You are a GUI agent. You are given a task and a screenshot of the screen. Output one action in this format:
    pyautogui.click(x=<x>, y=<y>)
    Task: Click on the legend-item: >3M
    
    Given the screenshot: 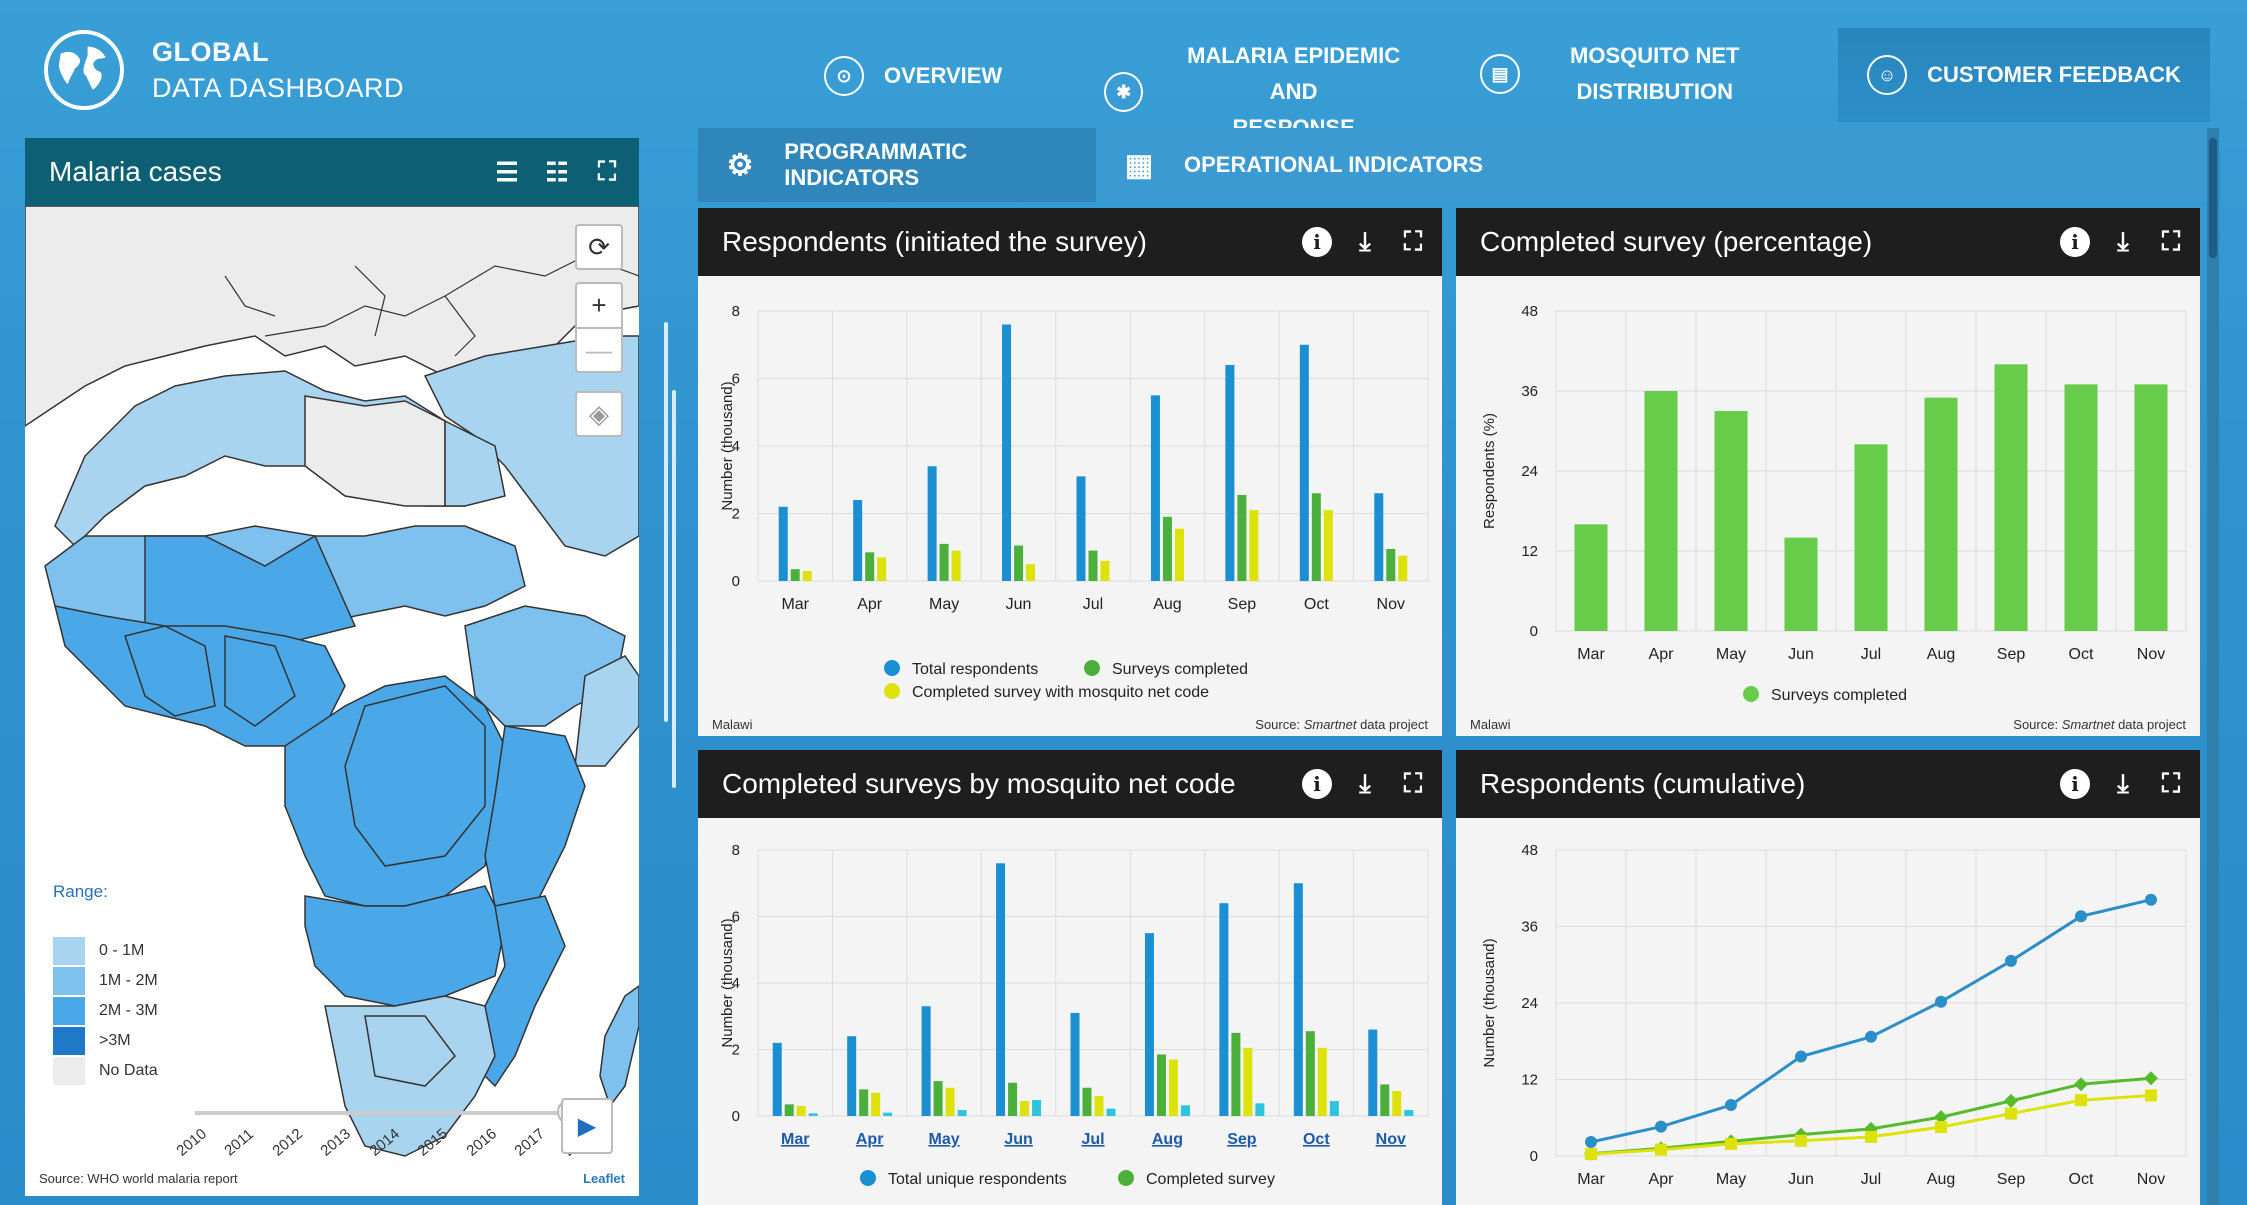 What is the action you would take?
    pyautogui.click(x=105, y=1041)
    